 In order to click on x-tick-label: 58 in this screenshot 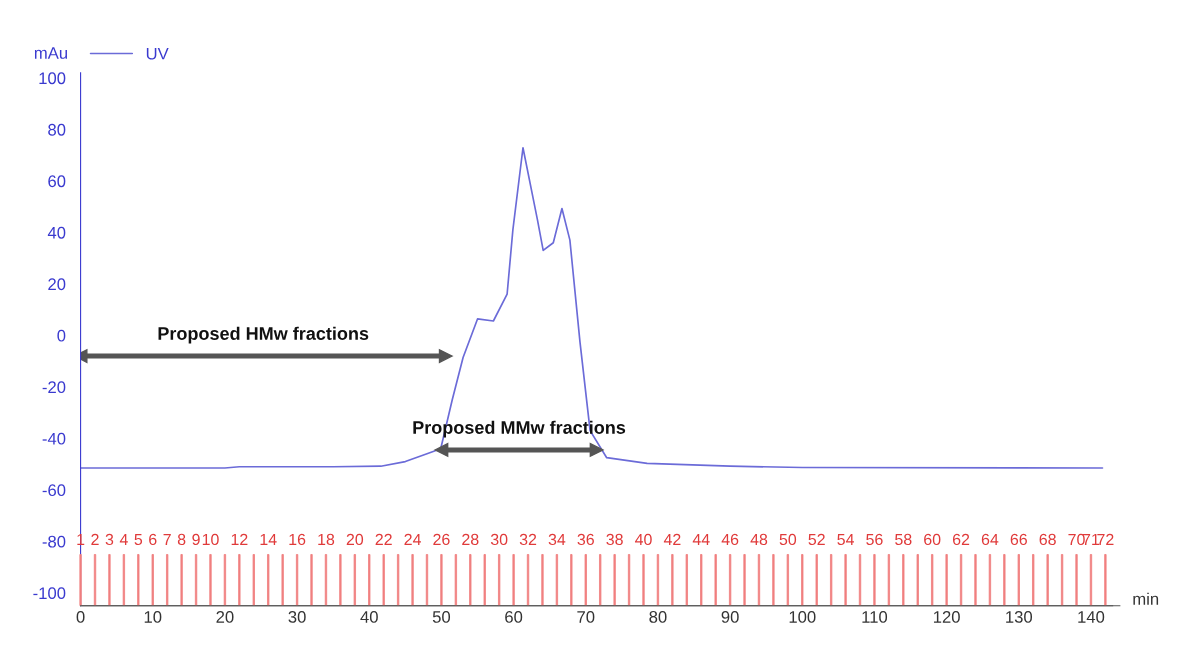, I will do `click(903, 539)`.